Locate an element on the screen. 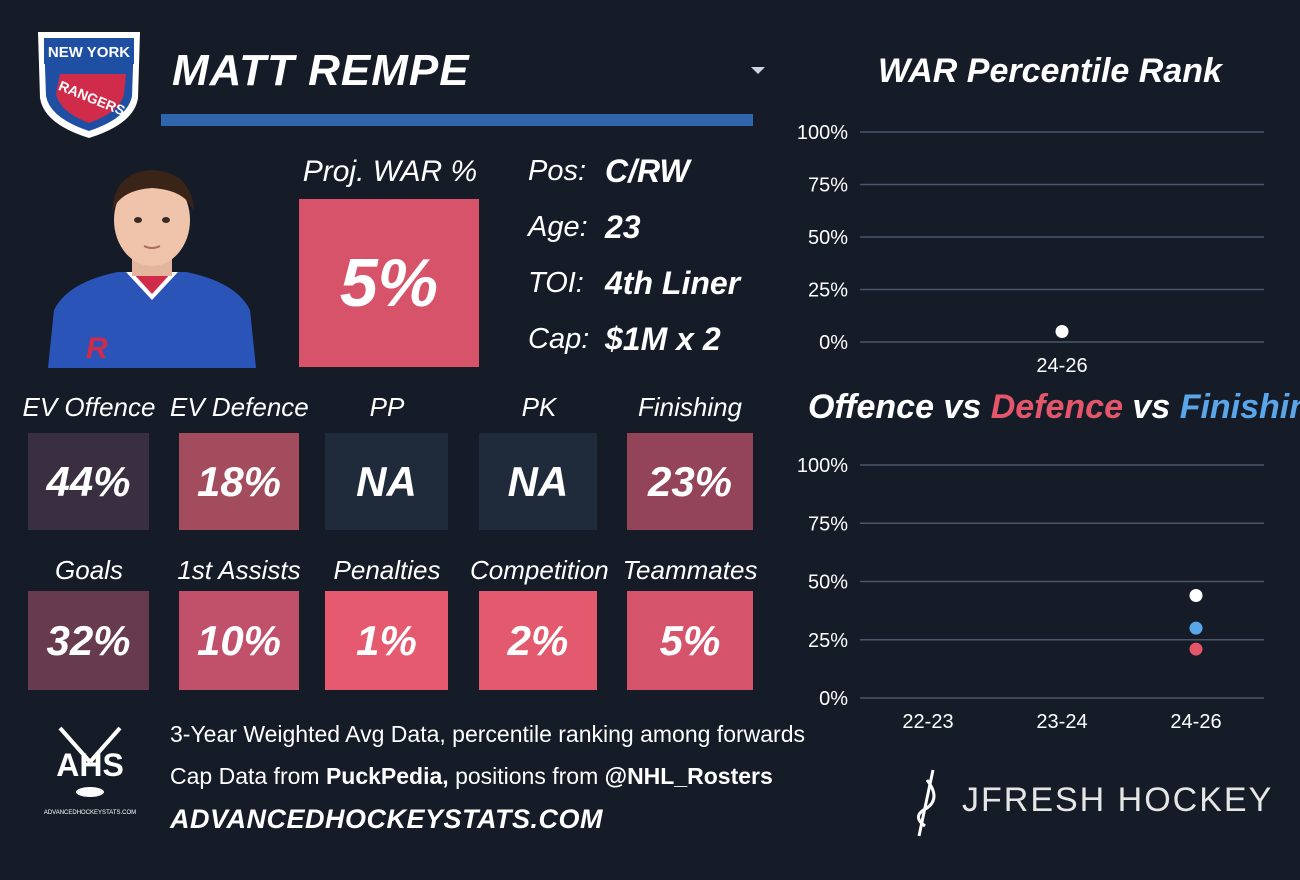 This screenshot has width=1300, height=880. jfresh-logo-icon is located at coordinates (925, 803).